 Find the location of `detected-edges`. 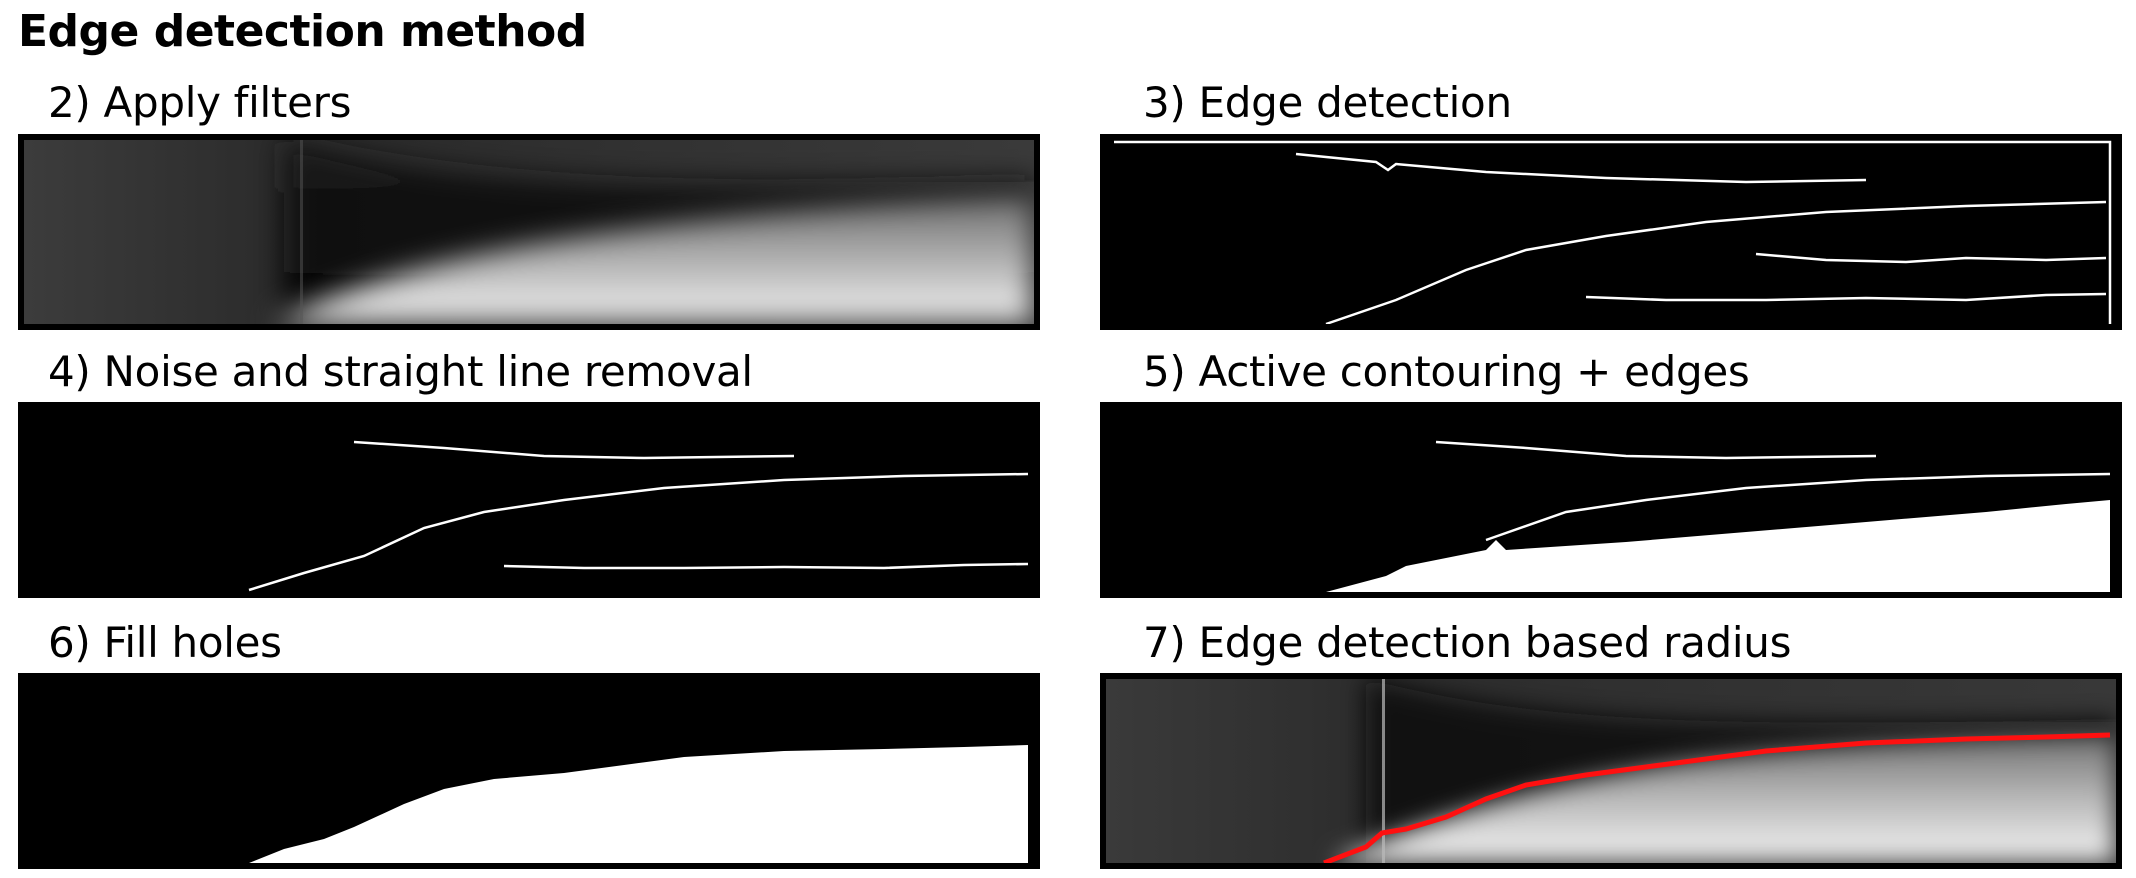

detected-edges is located at coordinates (1613, 232).